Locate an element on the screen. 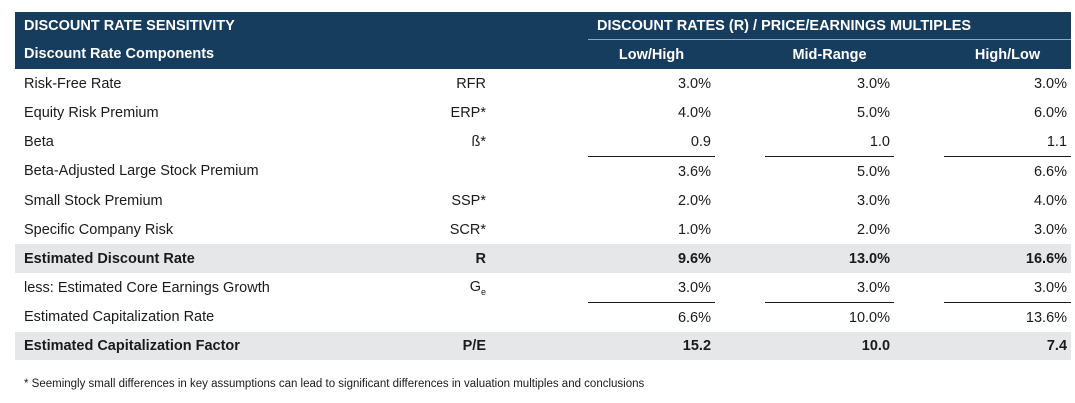 This screenshot has height=403, width=1075. row-label: Equity Risk Premium is located at coordinates (91, 112).